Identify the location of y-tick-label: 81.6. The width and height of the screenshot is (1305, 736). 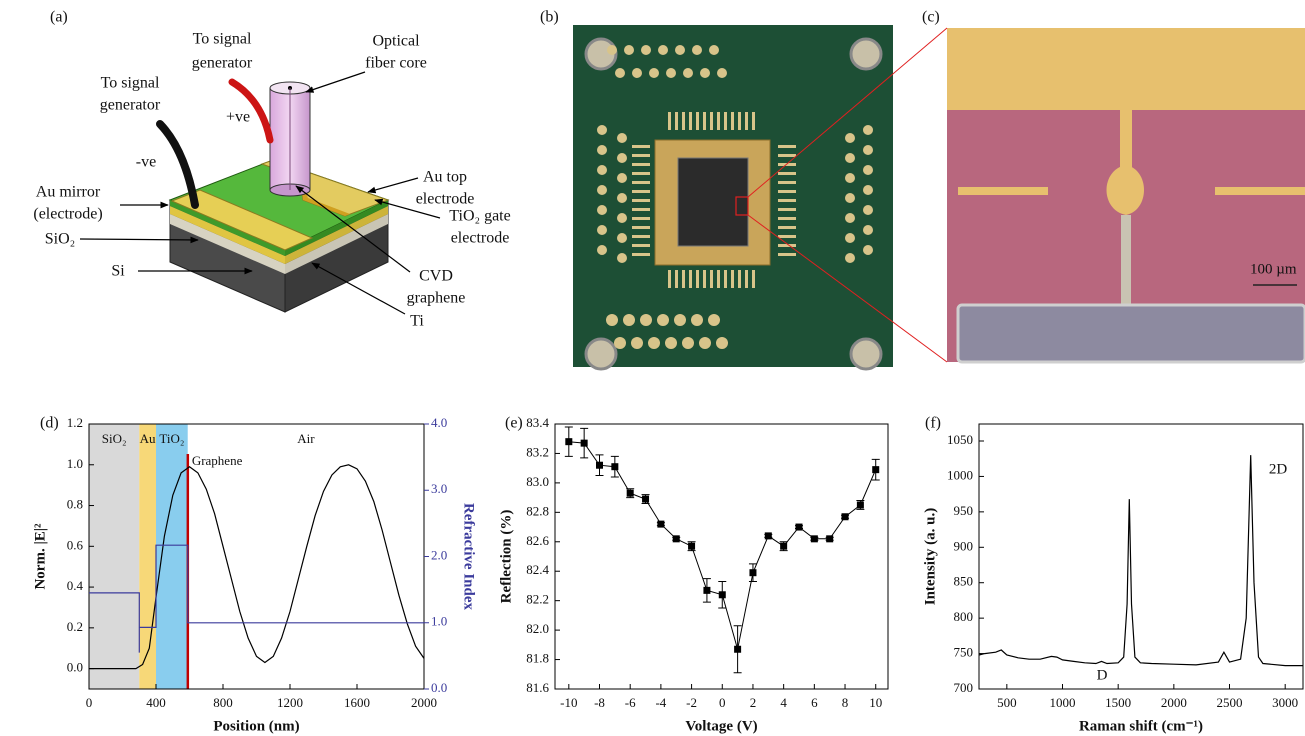
(537, 687).